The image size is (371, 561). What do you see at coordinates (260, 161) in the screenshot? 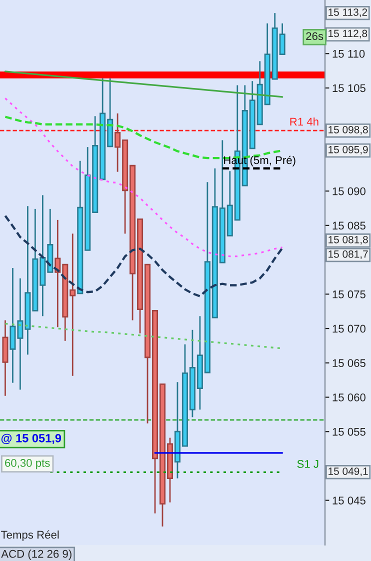
I see `series-label: Haut (5m, Pré)` at bounding box center [260, 161].